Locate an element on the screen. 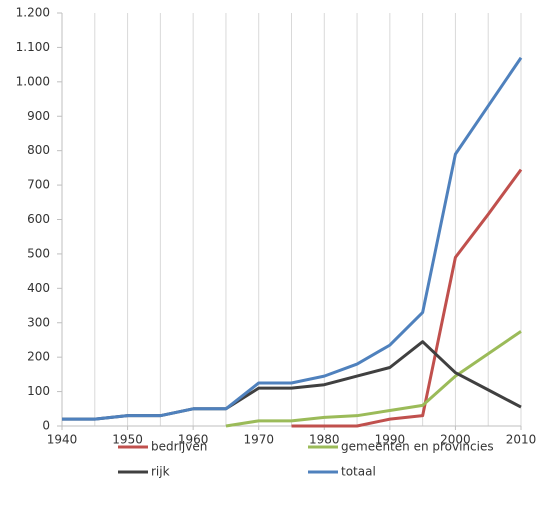 This screenshot has height=511, width=543. y-tick-label: 500 is located at coordinates (38, 253).